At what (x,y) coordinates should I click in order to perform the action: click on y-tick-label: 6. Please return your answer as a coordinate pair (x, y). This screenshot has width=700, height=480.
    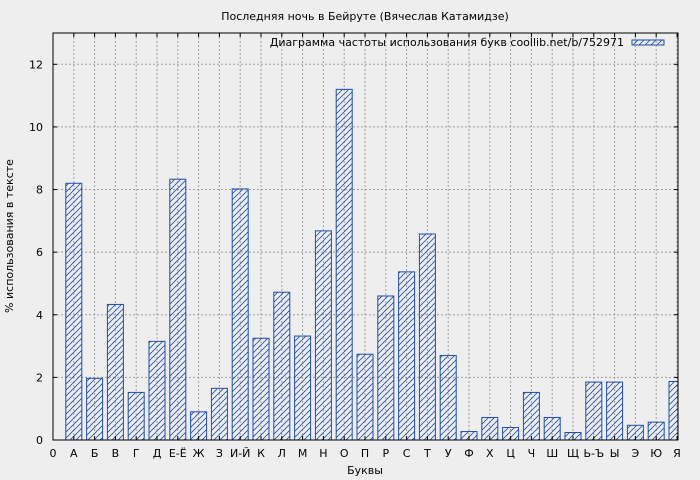
    Looking at the image, I should click on (39, 252).